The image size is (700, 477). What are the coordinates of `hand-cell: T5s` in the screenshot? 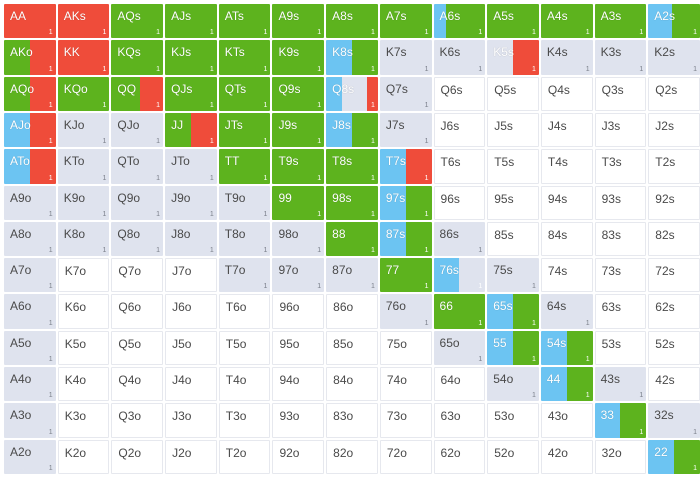 It's located at (513, 166).